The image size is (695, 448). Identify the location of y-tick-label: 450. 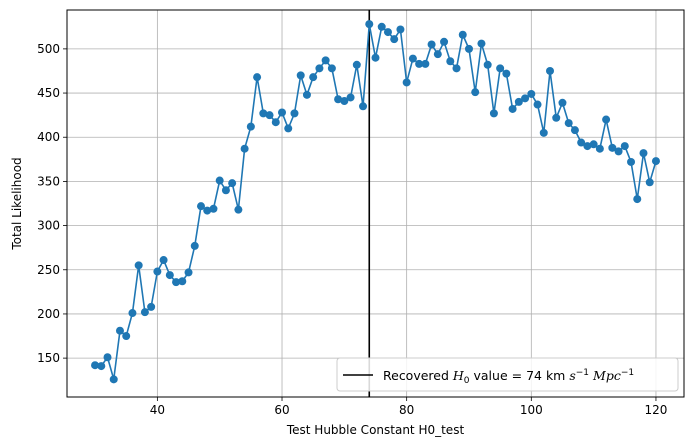
(48, 93).